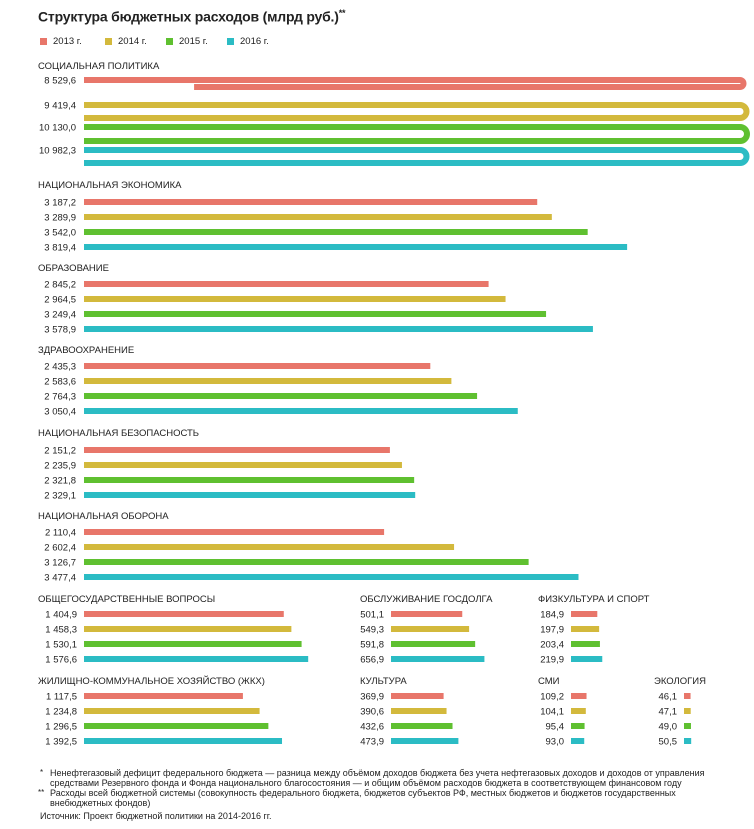 This screenshot has width=754, height=829. I want to click on value-label: 3 050,4, so click(60, 412).